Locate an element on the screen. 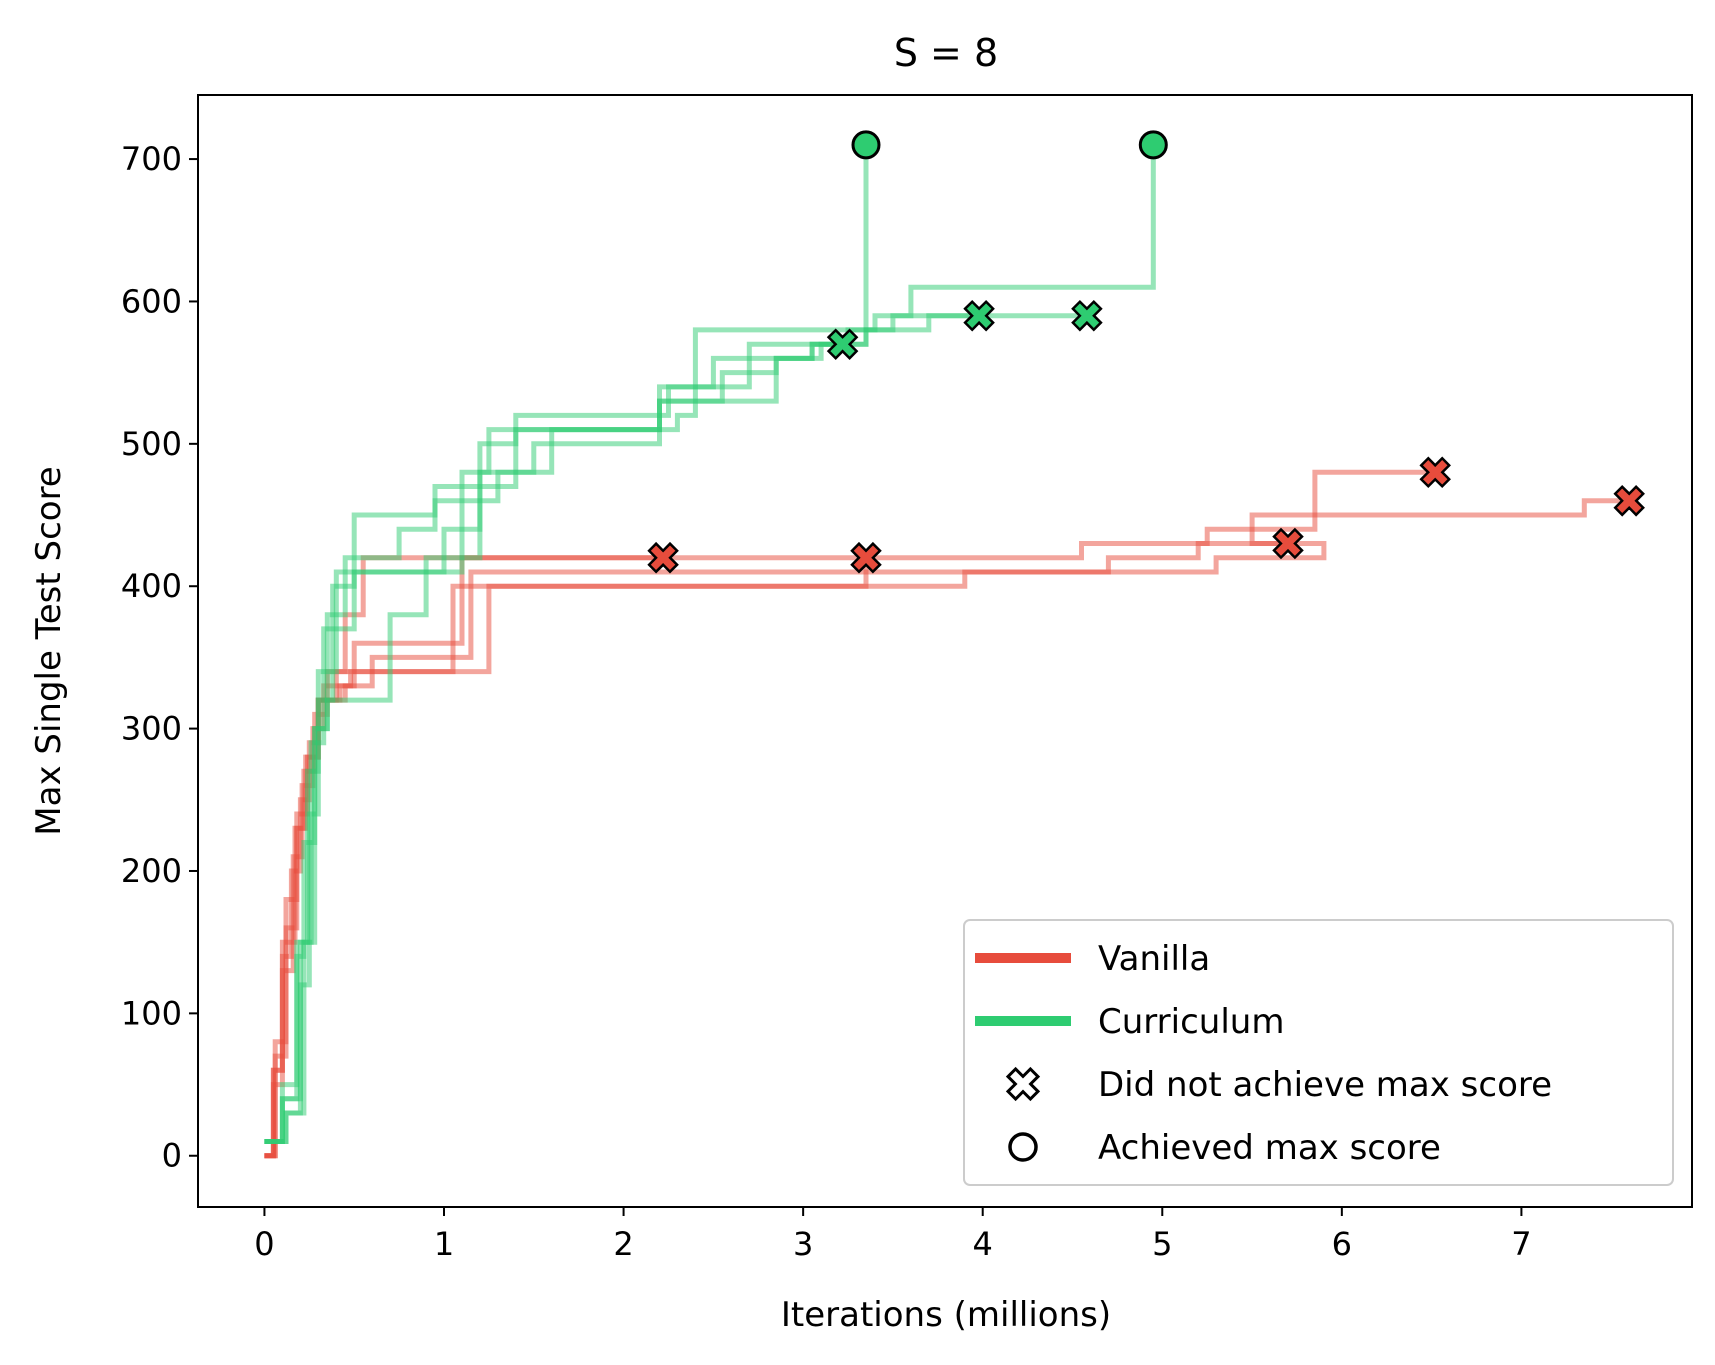 This screenshot has width=1715, height=1365. y-tick-label: 200 is located at coordinates (151, 871).